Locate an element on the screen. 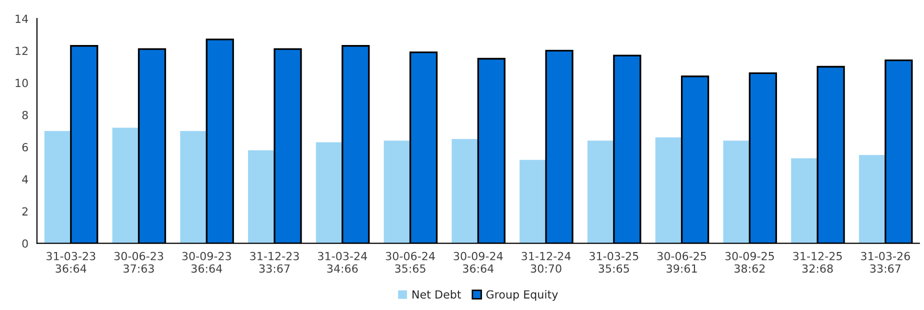  y-tick-label: 4 is located at coordinates (25, 179).